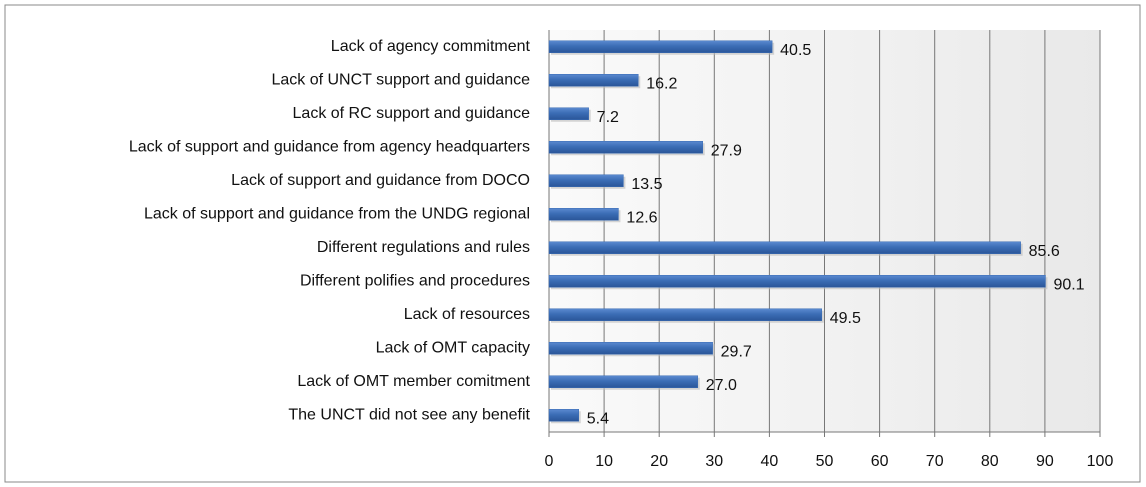 Image resolution: width=1146 pixels, height=487 pixels. Describe the element at coordinates (413, 381) in the screenshot. I see `y-tick-label: Lack of OMT member comitment` at that location.